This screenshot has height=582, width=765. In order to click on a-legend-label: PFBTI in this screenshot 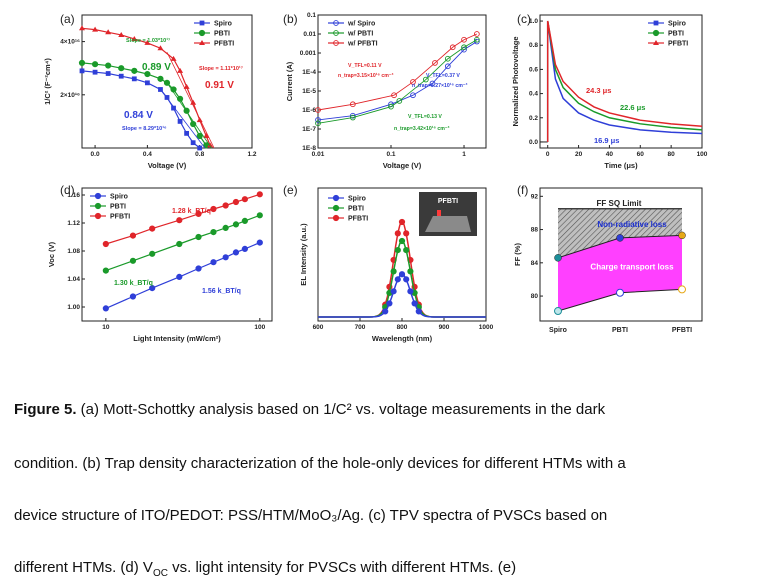, I will do `click(224, 44)`.